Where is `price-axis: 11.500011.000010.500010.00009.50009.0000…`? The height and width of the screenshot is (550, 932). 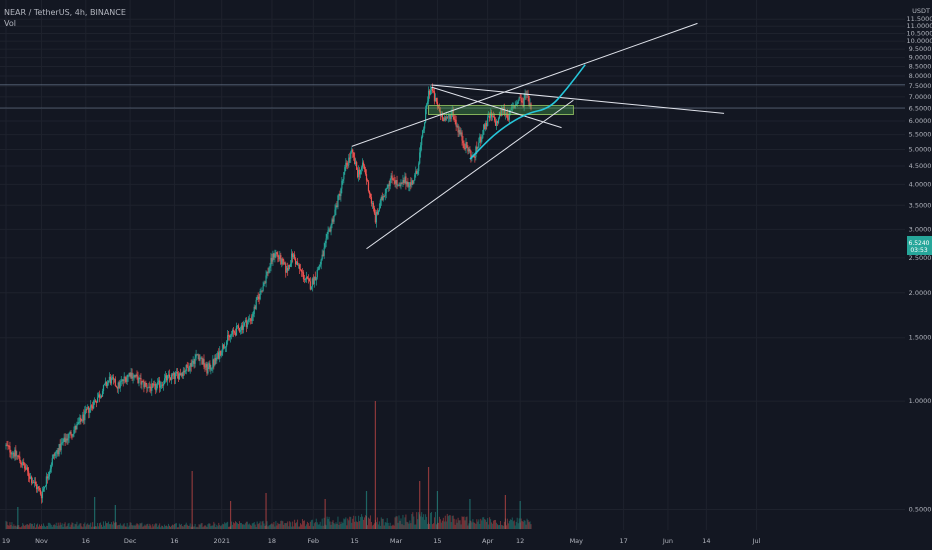 price-axis: 11.500011.000010.500010.00009.50009.0000… is located at coordinates (918, 275).